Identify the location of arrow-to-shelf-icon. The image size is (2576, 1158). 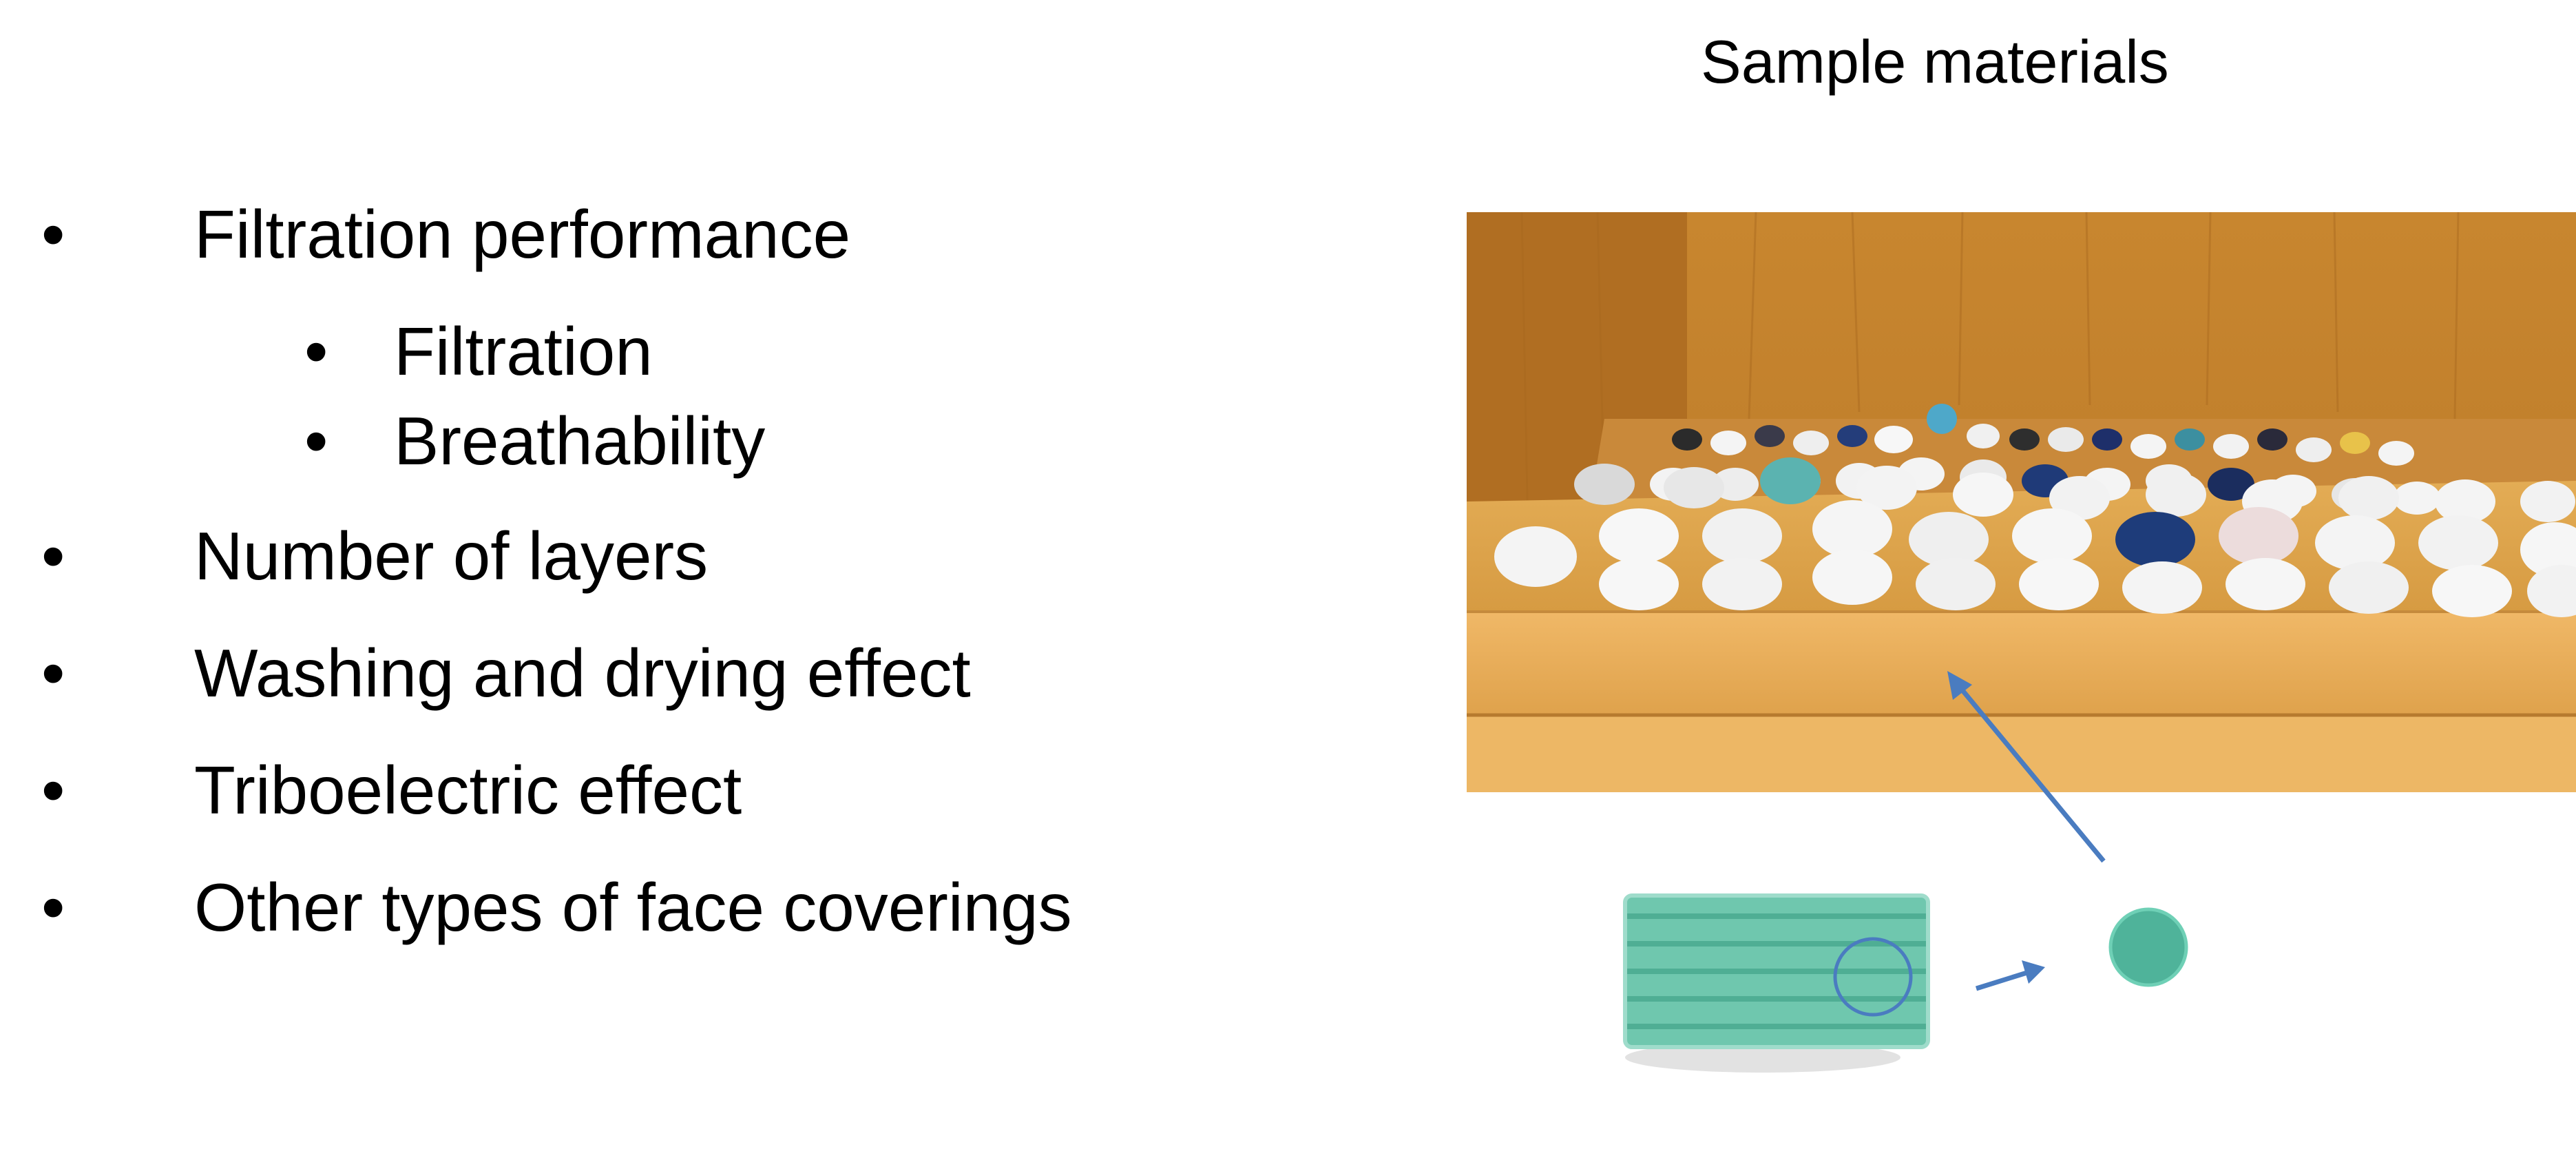
(2026, 767).